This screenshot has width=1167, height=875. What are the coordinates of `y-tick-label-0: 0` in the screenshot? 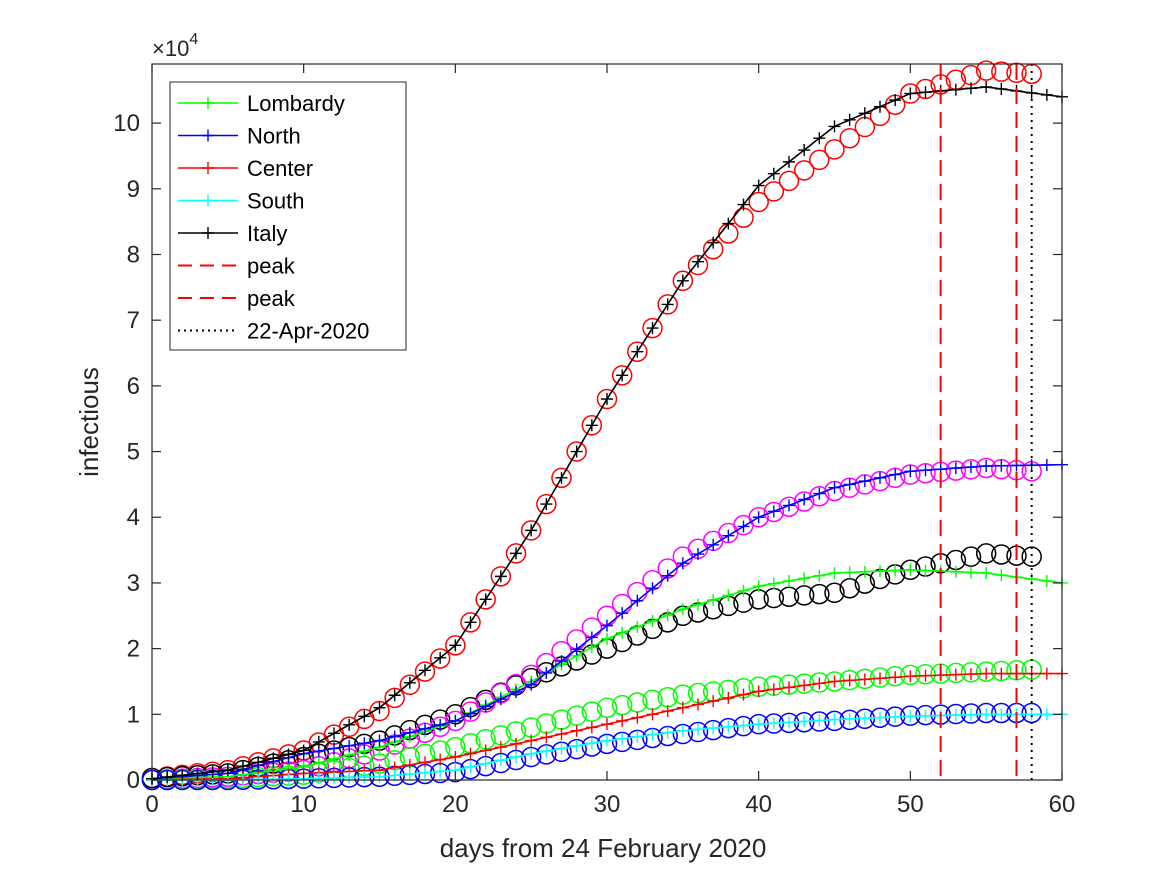 It's located at (133, 780).